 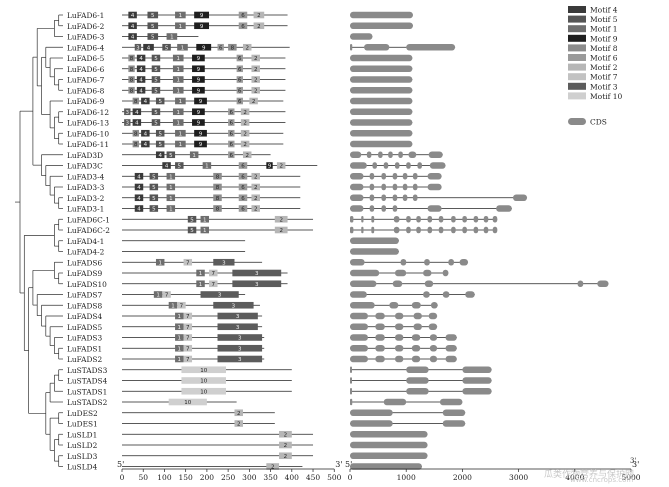 What do you see at coordinates (88, 144) in the screenshot?
I see `gene-label: LuFAD6-11` at bounding box center [88, 144].